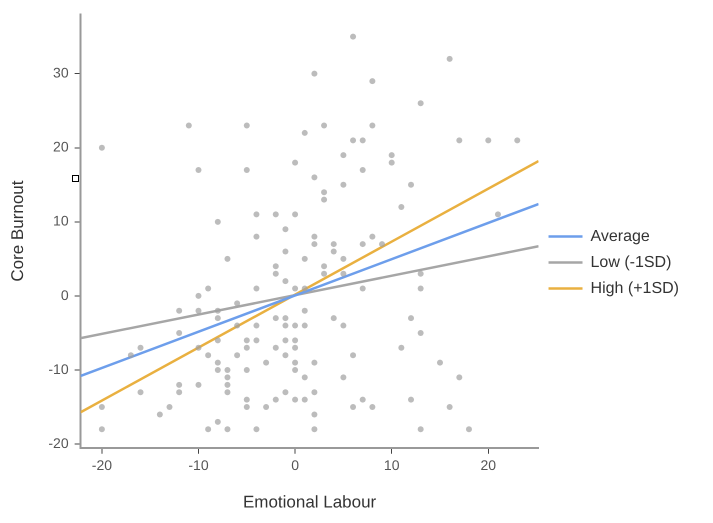  I want to click on y-axis-title: Core Burnout, so click(17, 231).